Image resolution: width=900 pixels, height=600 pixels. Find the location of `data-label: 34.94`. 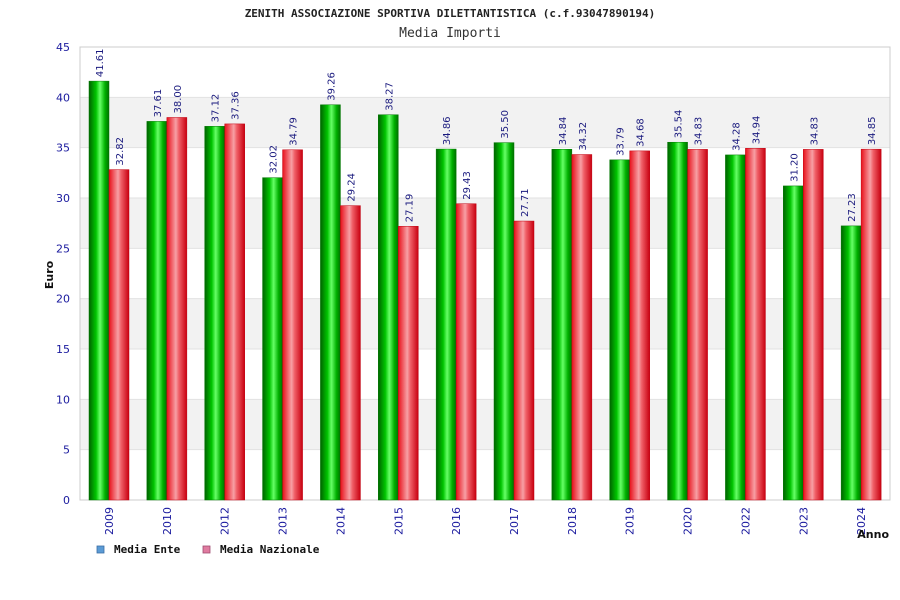

data-label: 34.94 is located at coordinates (756, 130).